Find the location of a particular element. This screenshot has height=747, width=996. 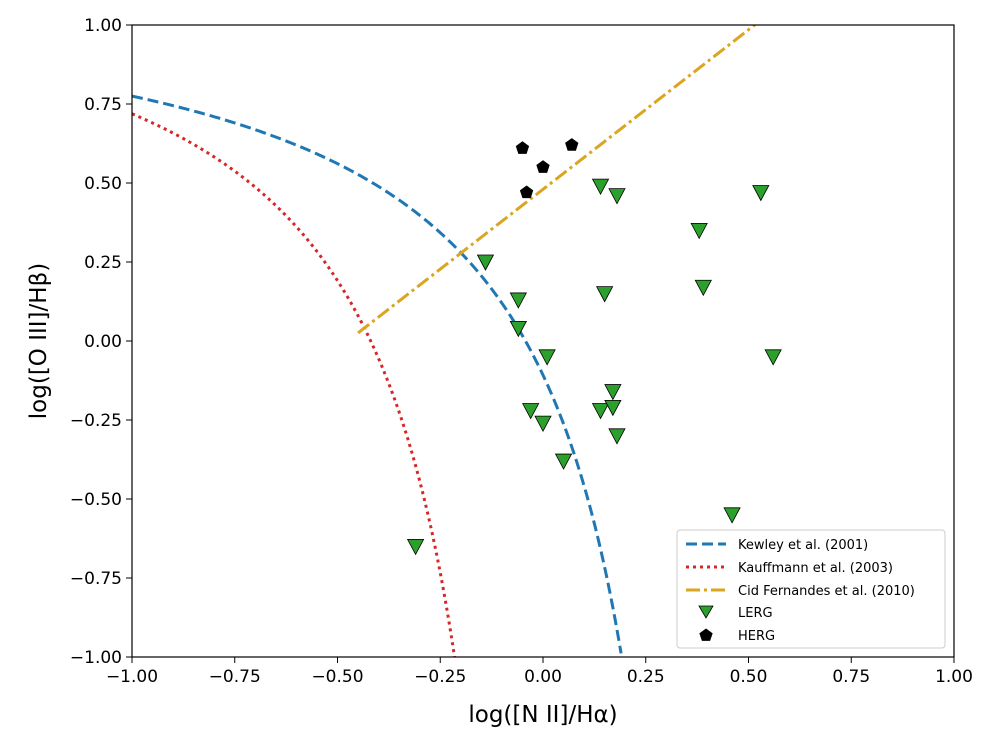

x-tick-label: 0.50 is located at coordinates (749, 677).